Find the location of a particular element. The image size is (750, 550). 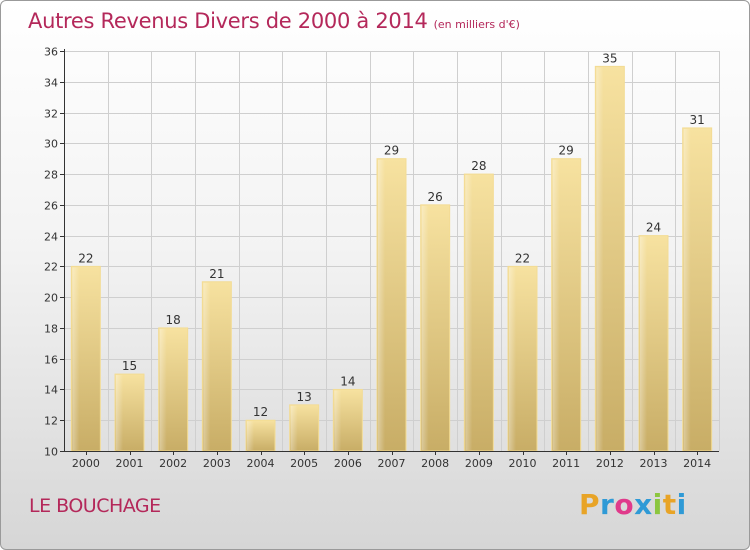

x-tick-label: 2012 is located at coordinates (610, 463).